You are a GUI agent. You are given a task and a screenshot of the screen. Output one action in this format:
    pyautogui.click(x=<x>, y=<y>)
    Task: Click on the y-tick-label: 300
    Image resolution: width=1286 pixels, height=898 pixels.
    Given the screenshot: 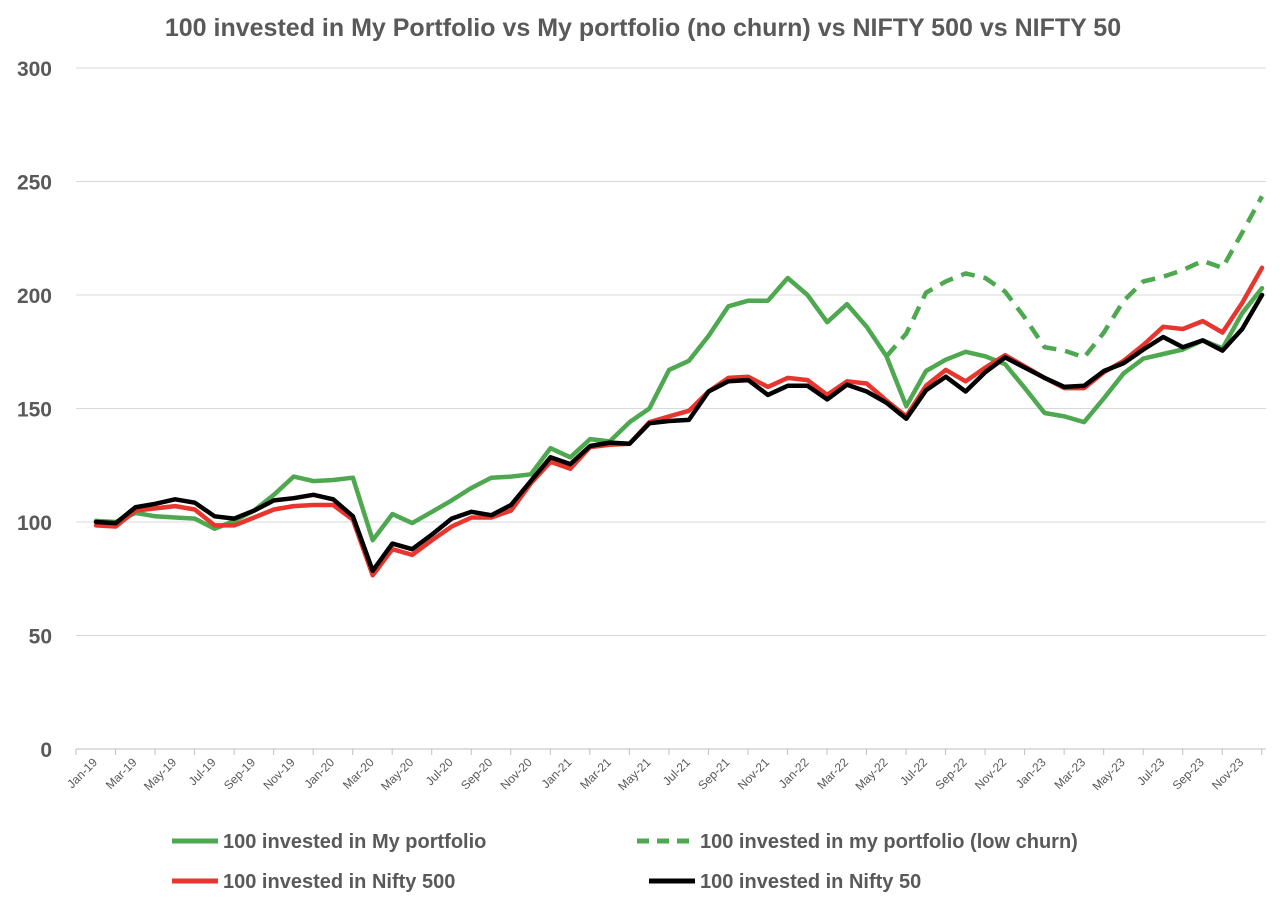 What is the action you would take?
    pyautogui.click(x=34, y=69)
    